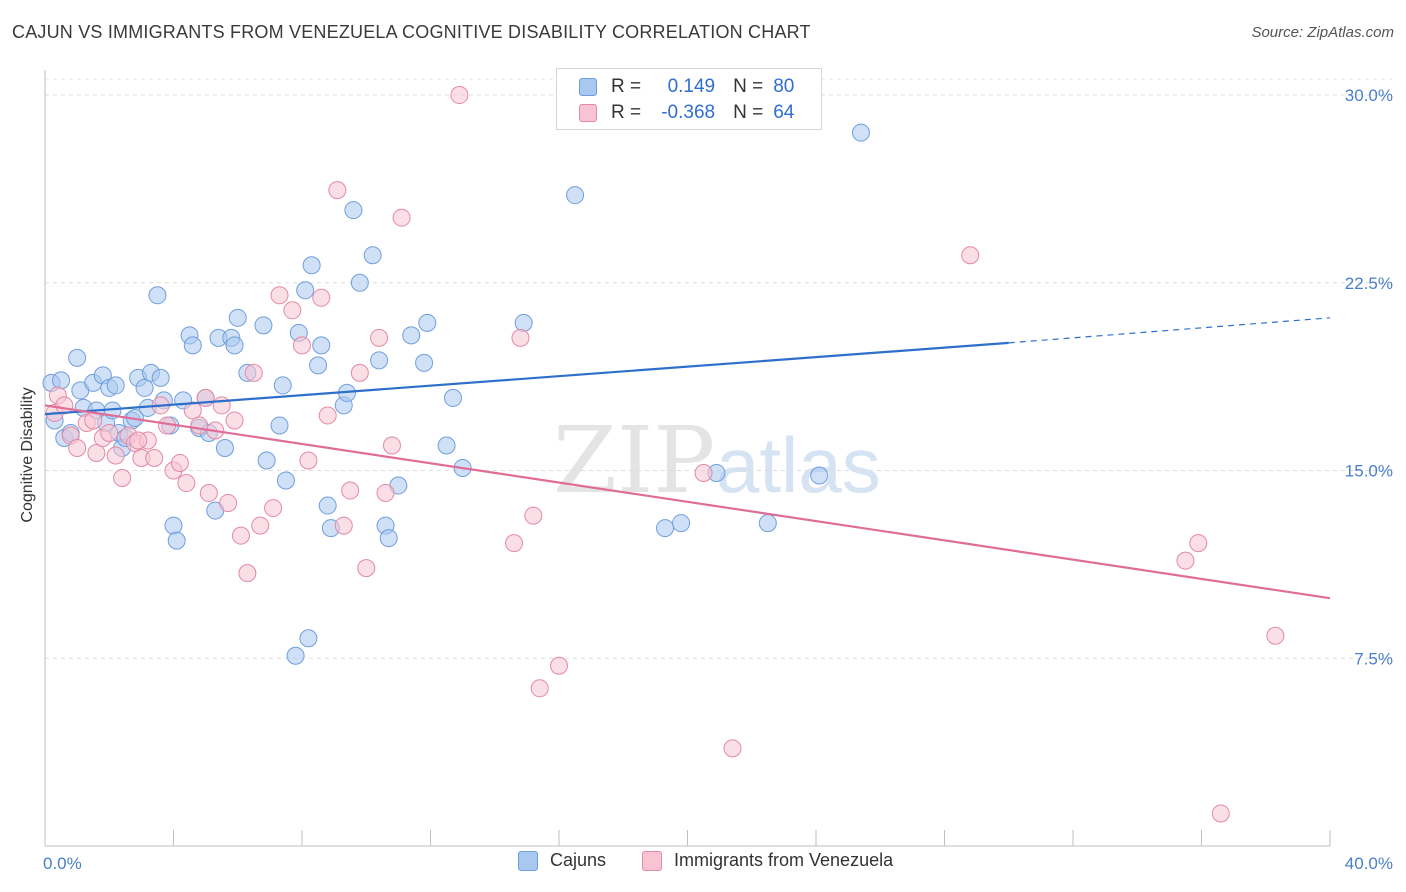  What do you see at coordinates (784, 112) in the screenshot?
I see `n-value: 64` at bounding box center [784, 112].